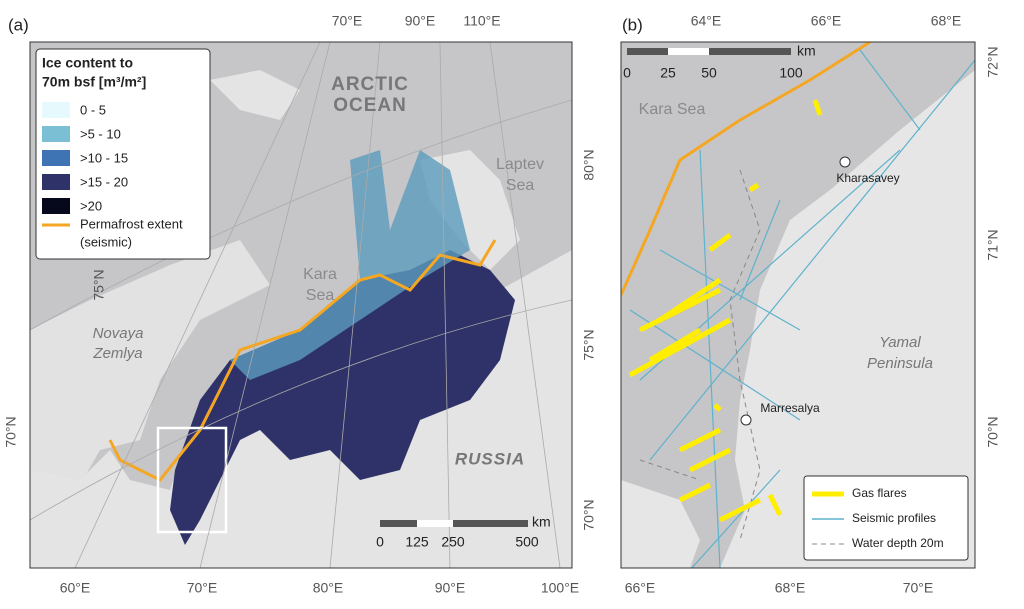 This screenshot has height=609, width=1024. I want to click on label: Novaya, so click(118, 333).